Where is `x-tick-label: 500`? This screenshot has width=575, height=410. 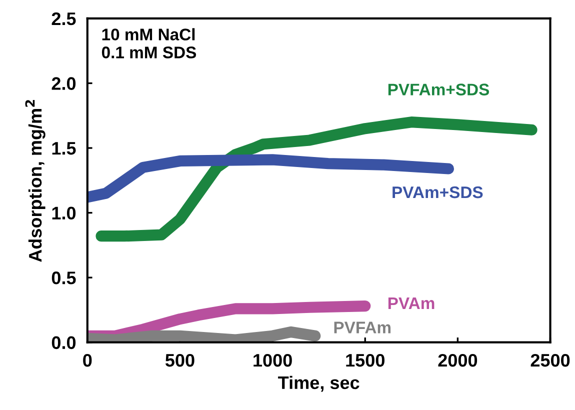
x-tick-label: 500 is located at coordinates (179, 360).